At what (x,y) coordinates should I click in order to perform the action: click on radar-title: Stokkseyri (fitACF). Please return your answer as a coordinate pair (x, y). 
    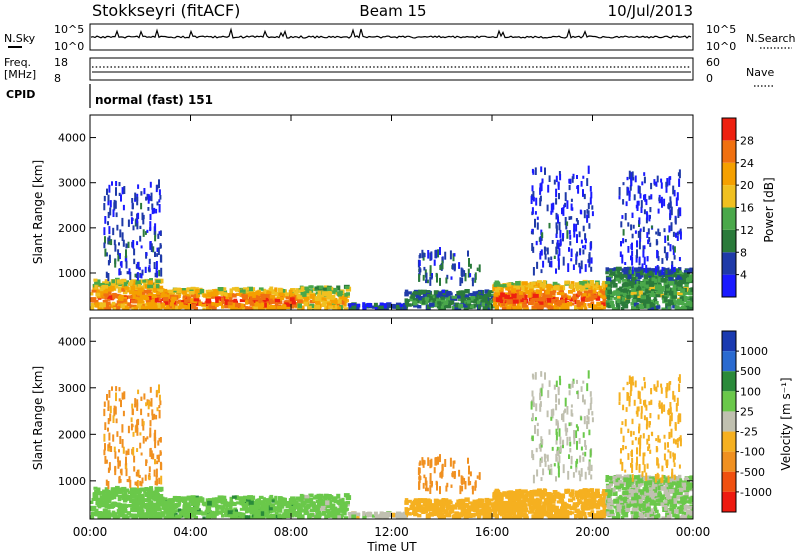
    Looking at the image, I should click on (166, 10).